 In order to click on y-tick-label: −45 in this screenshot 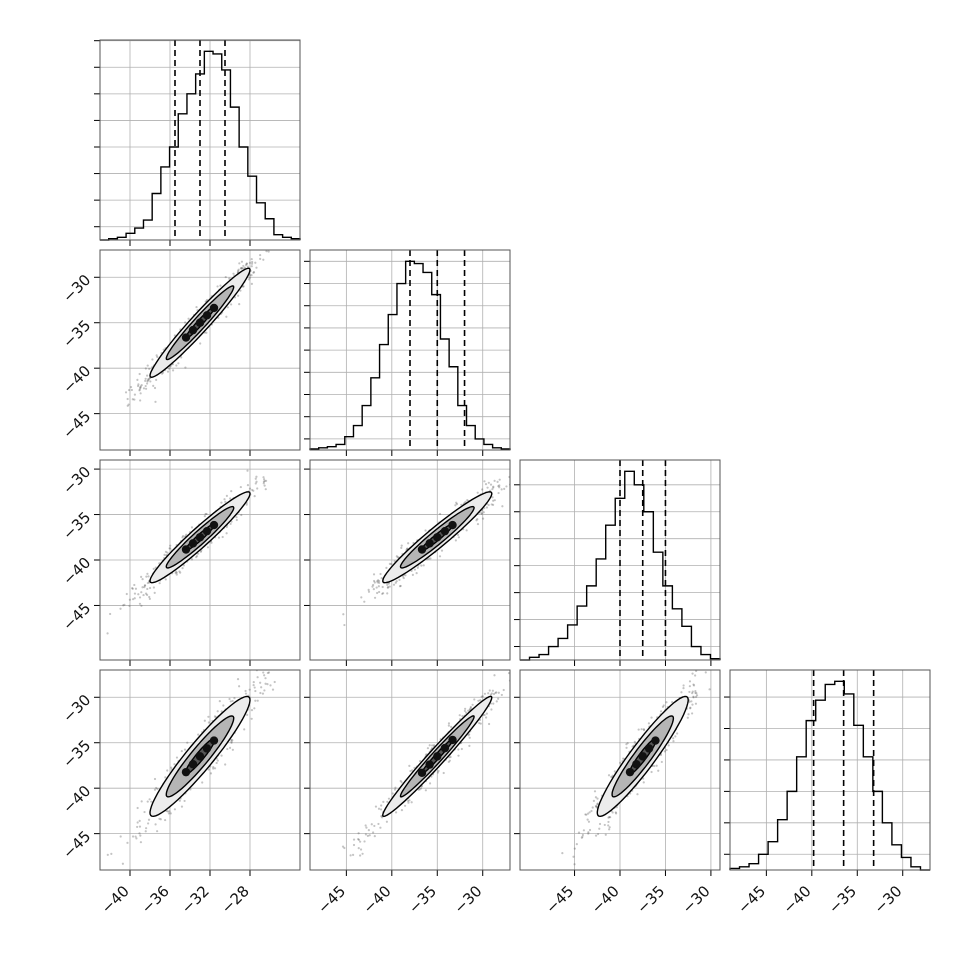, I will do `click(76, 844)`.